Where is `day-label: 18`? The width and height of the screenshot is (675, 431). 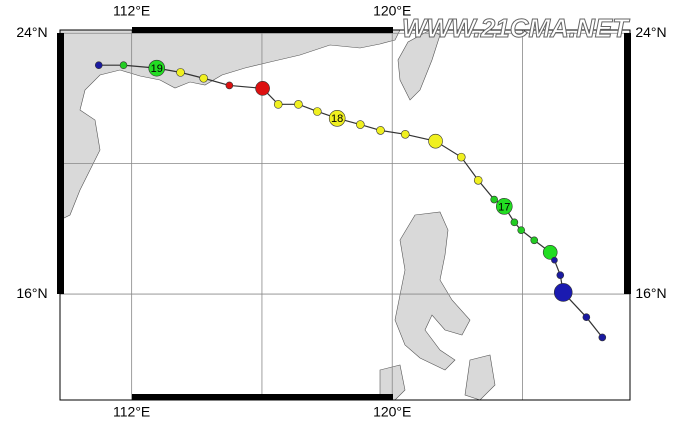 day-label: 18 is located at coordinates (337, 119).